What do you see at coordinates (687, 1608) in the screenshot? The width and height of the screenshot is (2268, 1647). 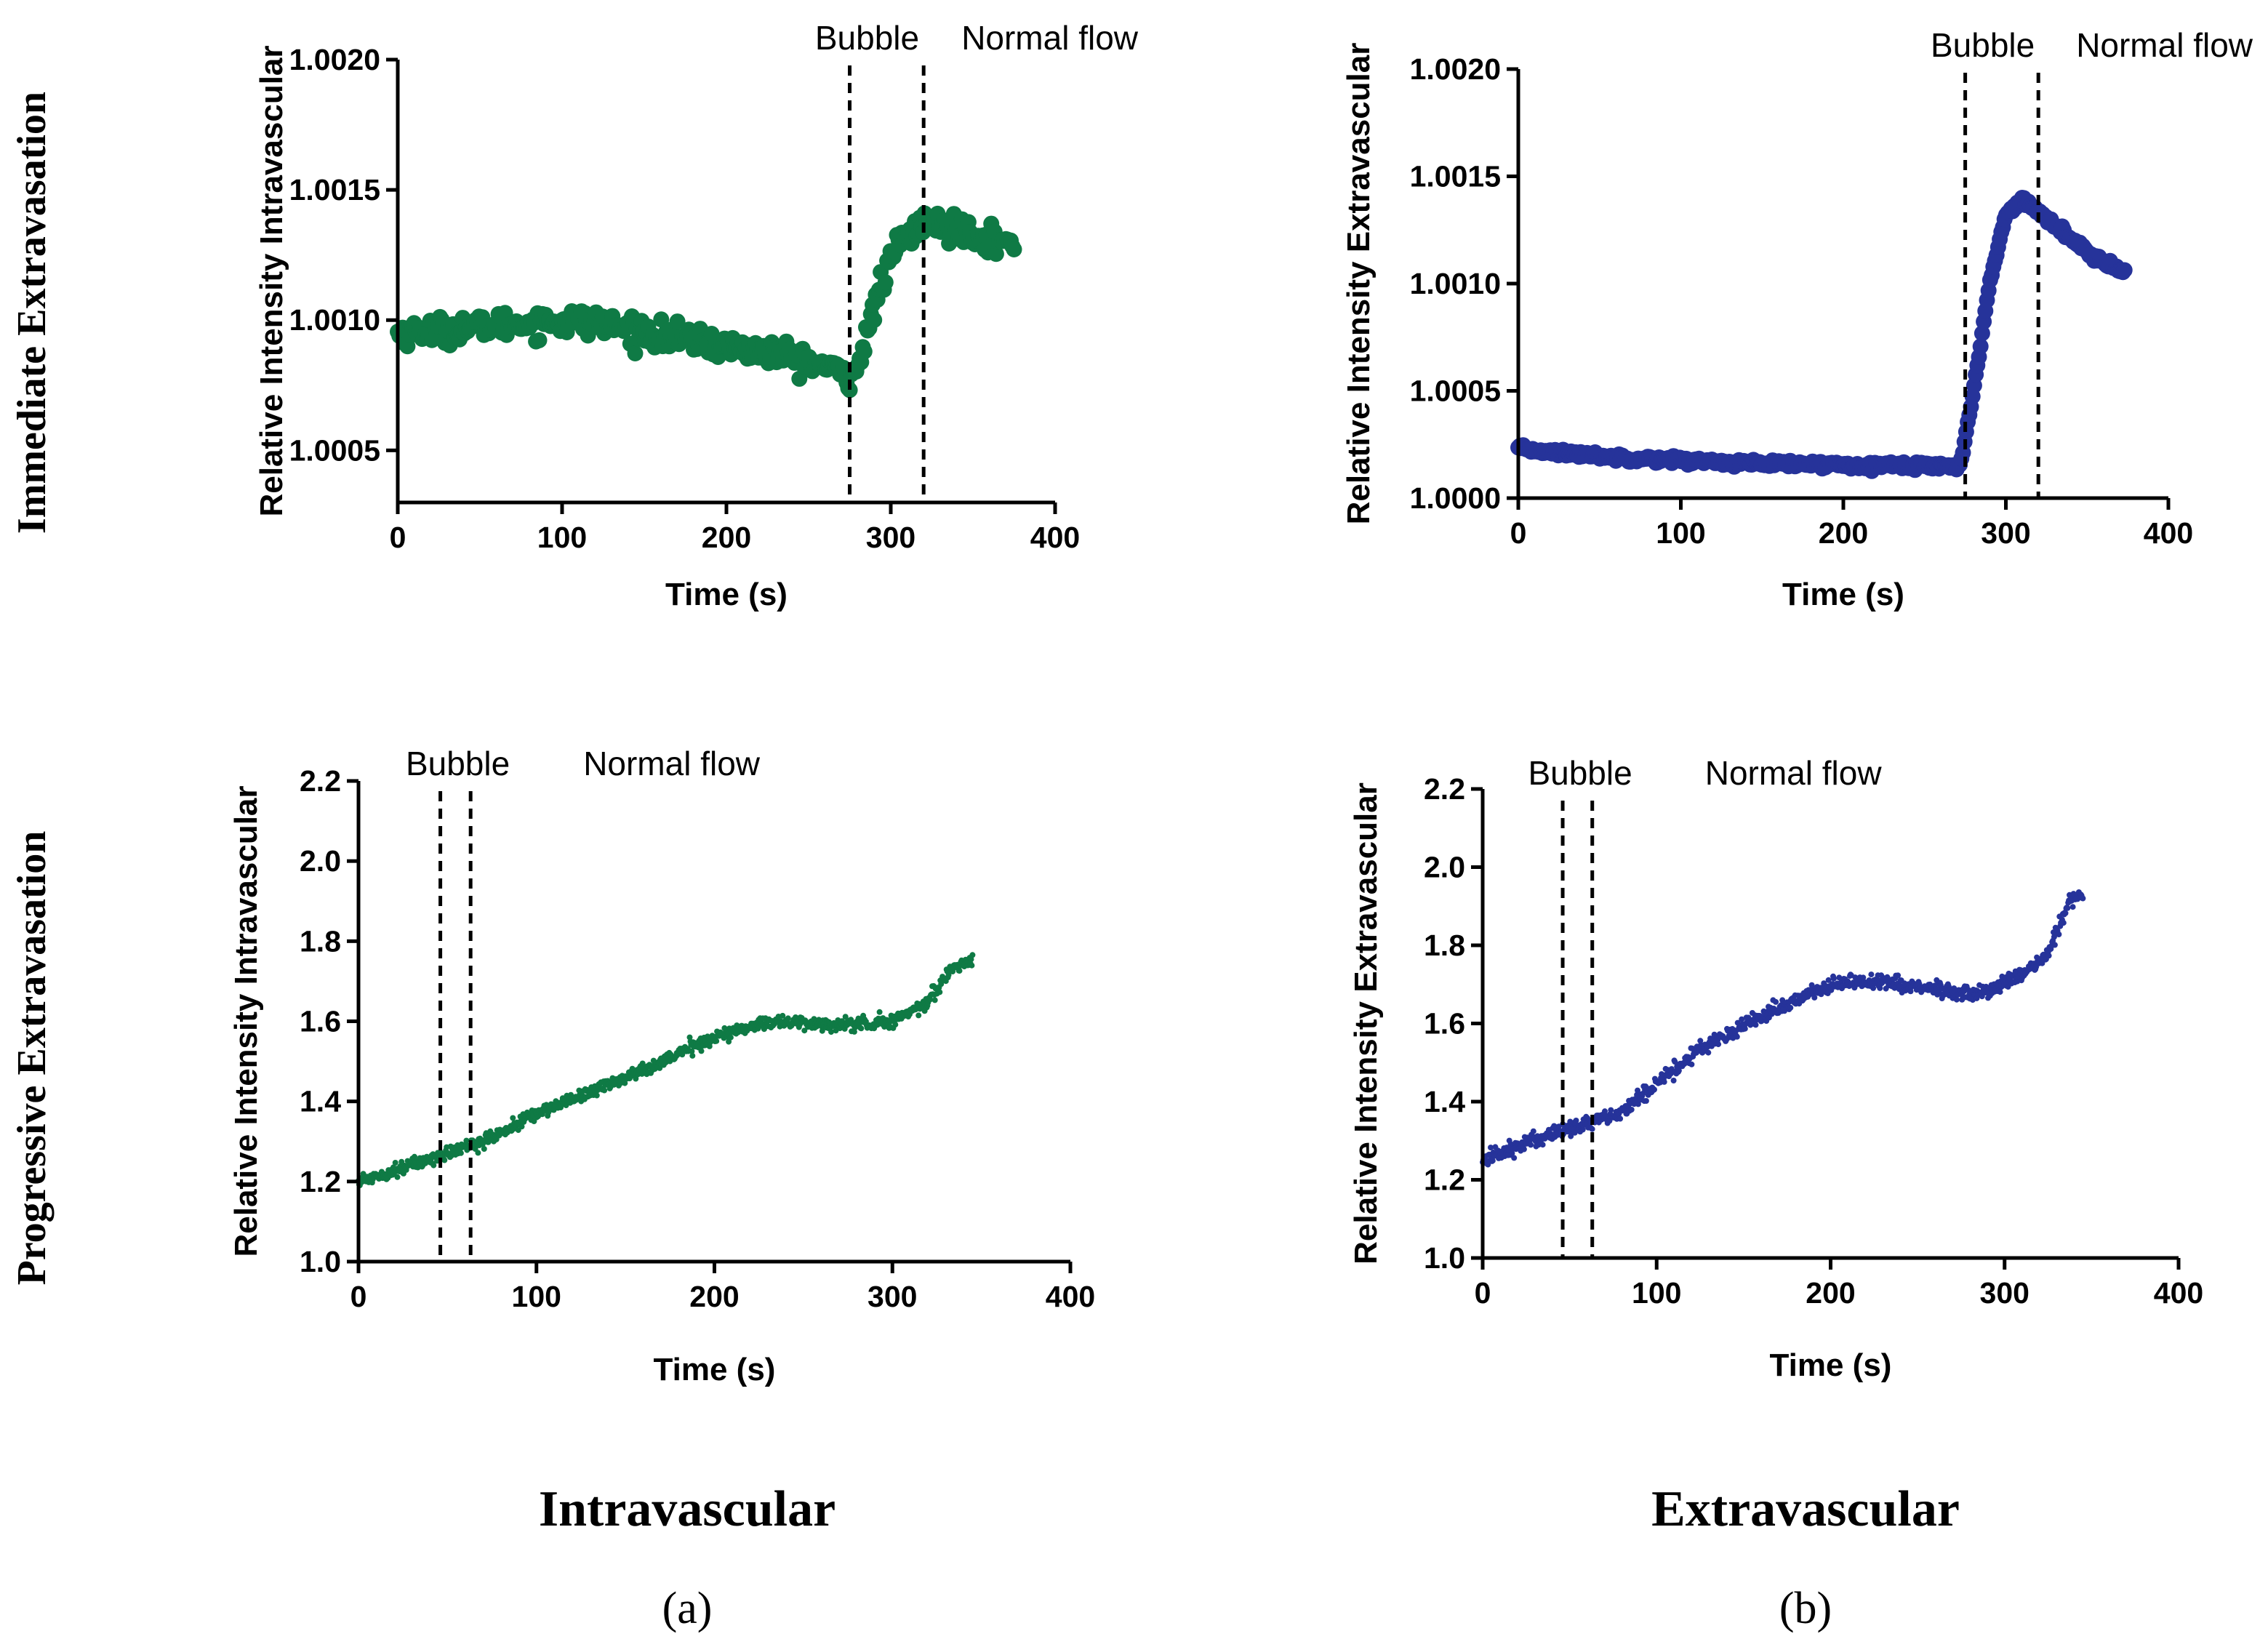 I see `panel-label-a: (a)` at bounding box center [687, 1608].